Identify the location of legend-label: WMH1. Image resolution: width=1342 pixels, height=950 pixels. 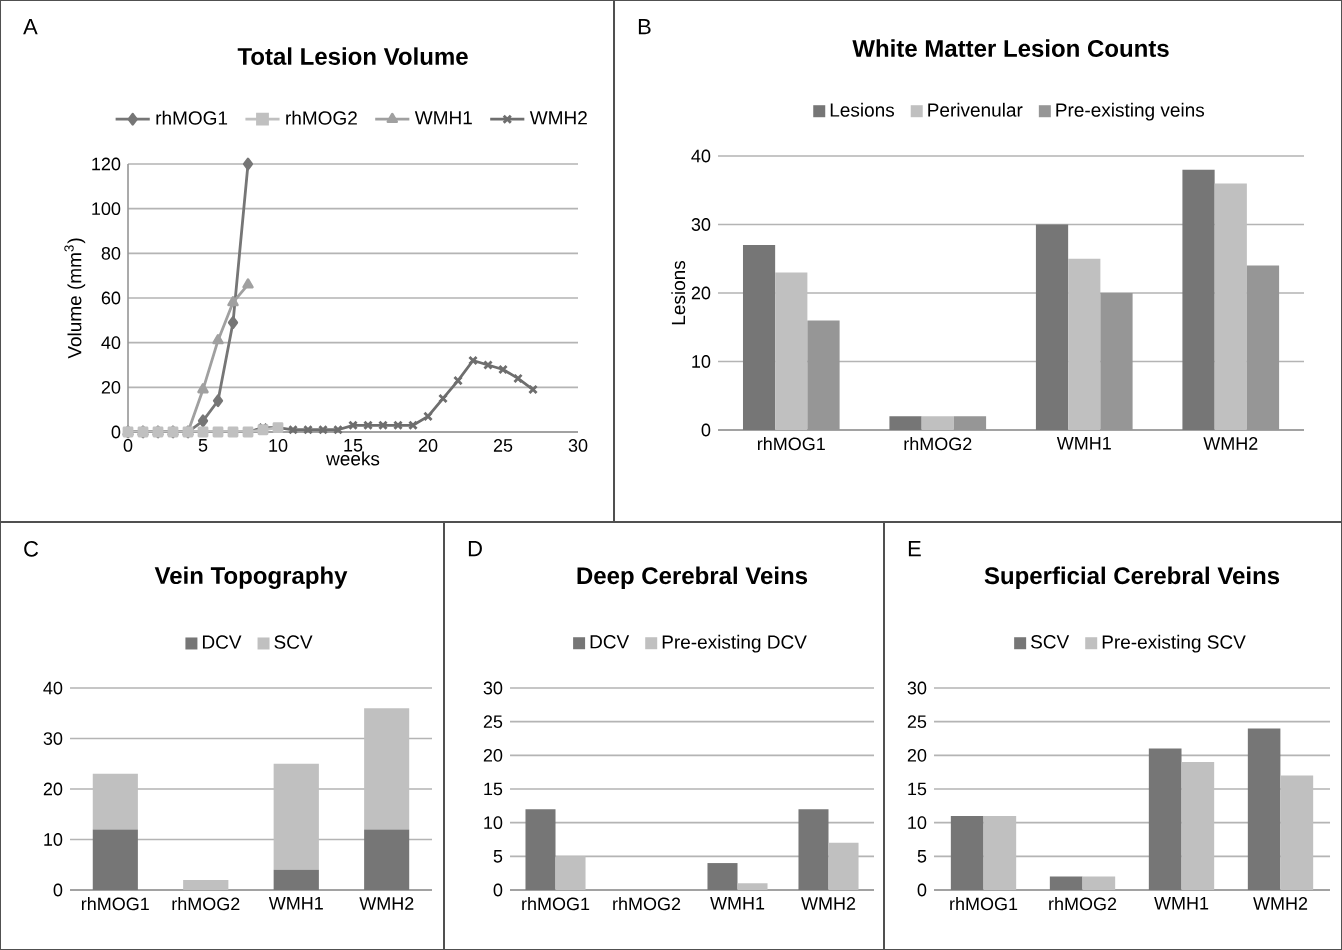
(443, 118).